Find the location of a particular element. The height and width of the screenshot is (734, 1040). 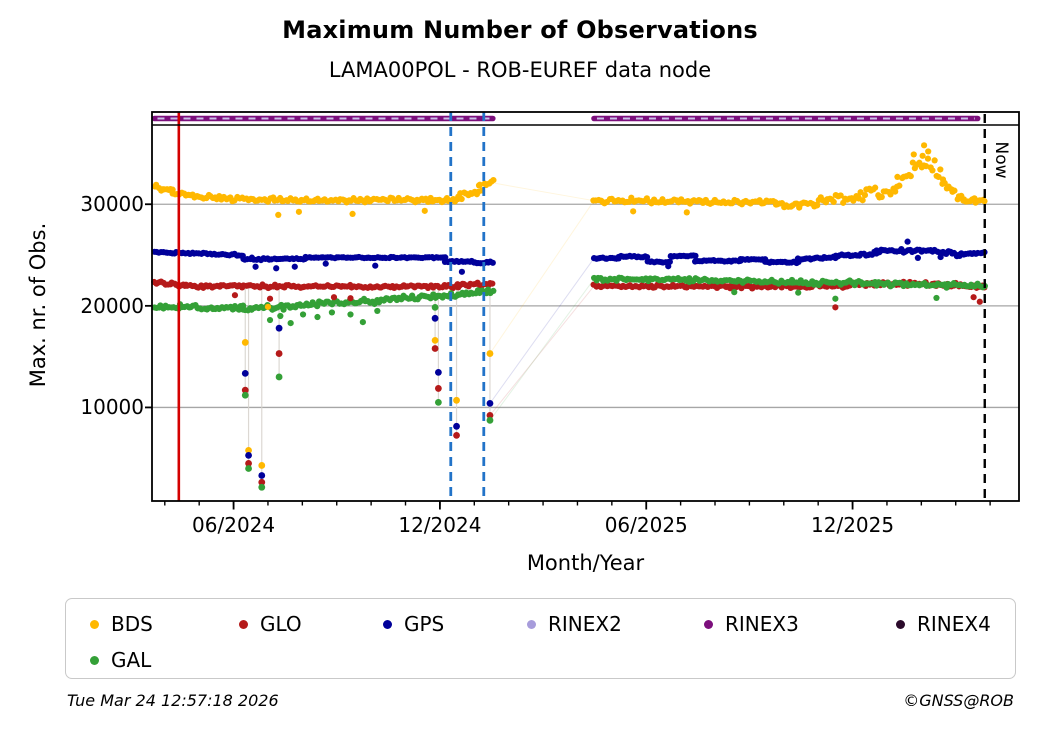

legend-label: RINEX2 is located at coordinates (585, 624).